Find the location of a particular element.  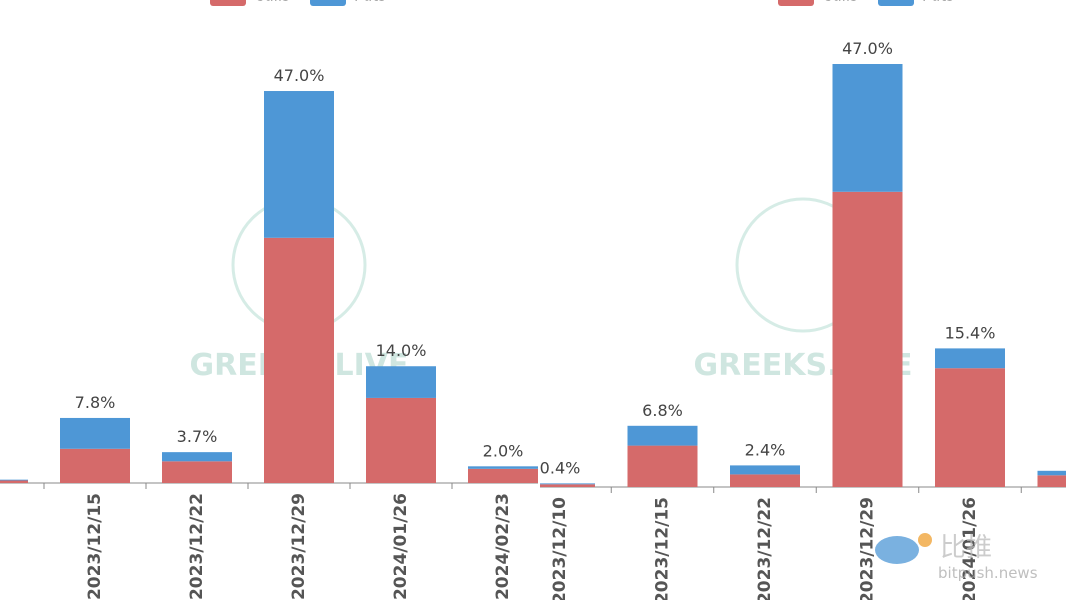

total-label: 3.7% is located at coordinates (197, 436).